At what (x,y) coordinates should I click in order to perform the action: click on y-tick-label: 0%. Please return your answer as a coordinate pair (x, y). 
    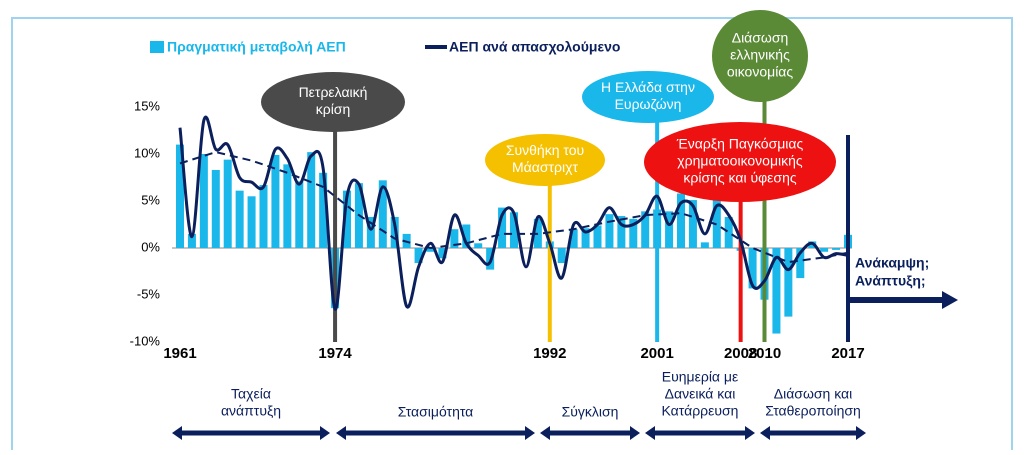
    Looking at the image, I should click on (150, 246).